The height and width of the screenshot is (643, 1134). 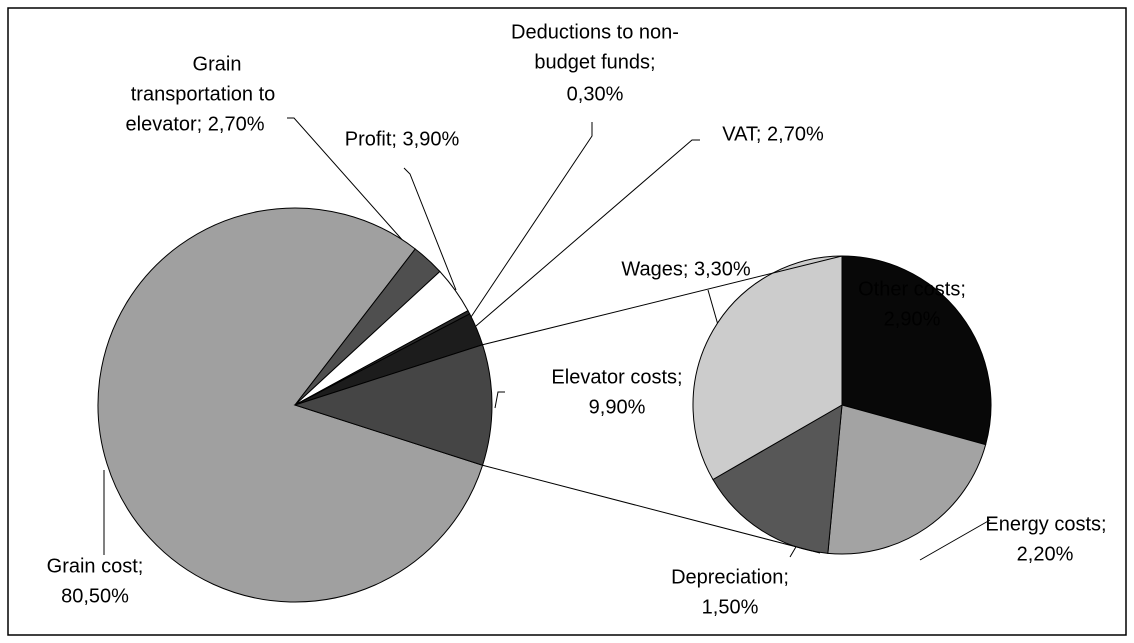 What do you see at coordinates (1045, 554) in the screenshot?
I see `data-label: 2,20%` at bounding box center [1045, 554].